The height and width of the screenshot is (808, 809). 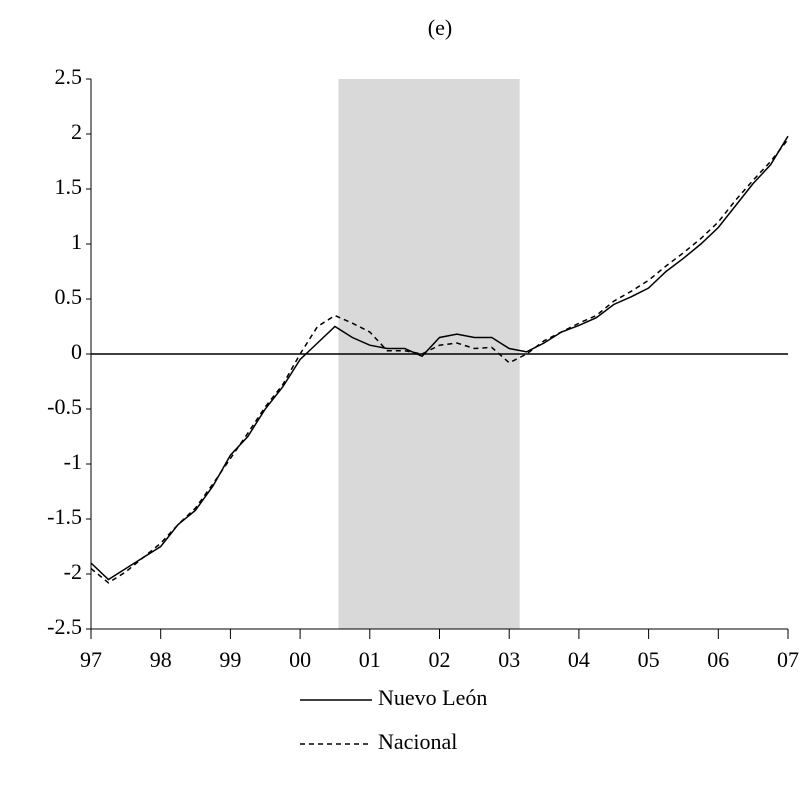 What do you see at coordinates (69, 186) in the screenshot?
I see `y-tick-label: 1.5` at bounding box center [69, 186].